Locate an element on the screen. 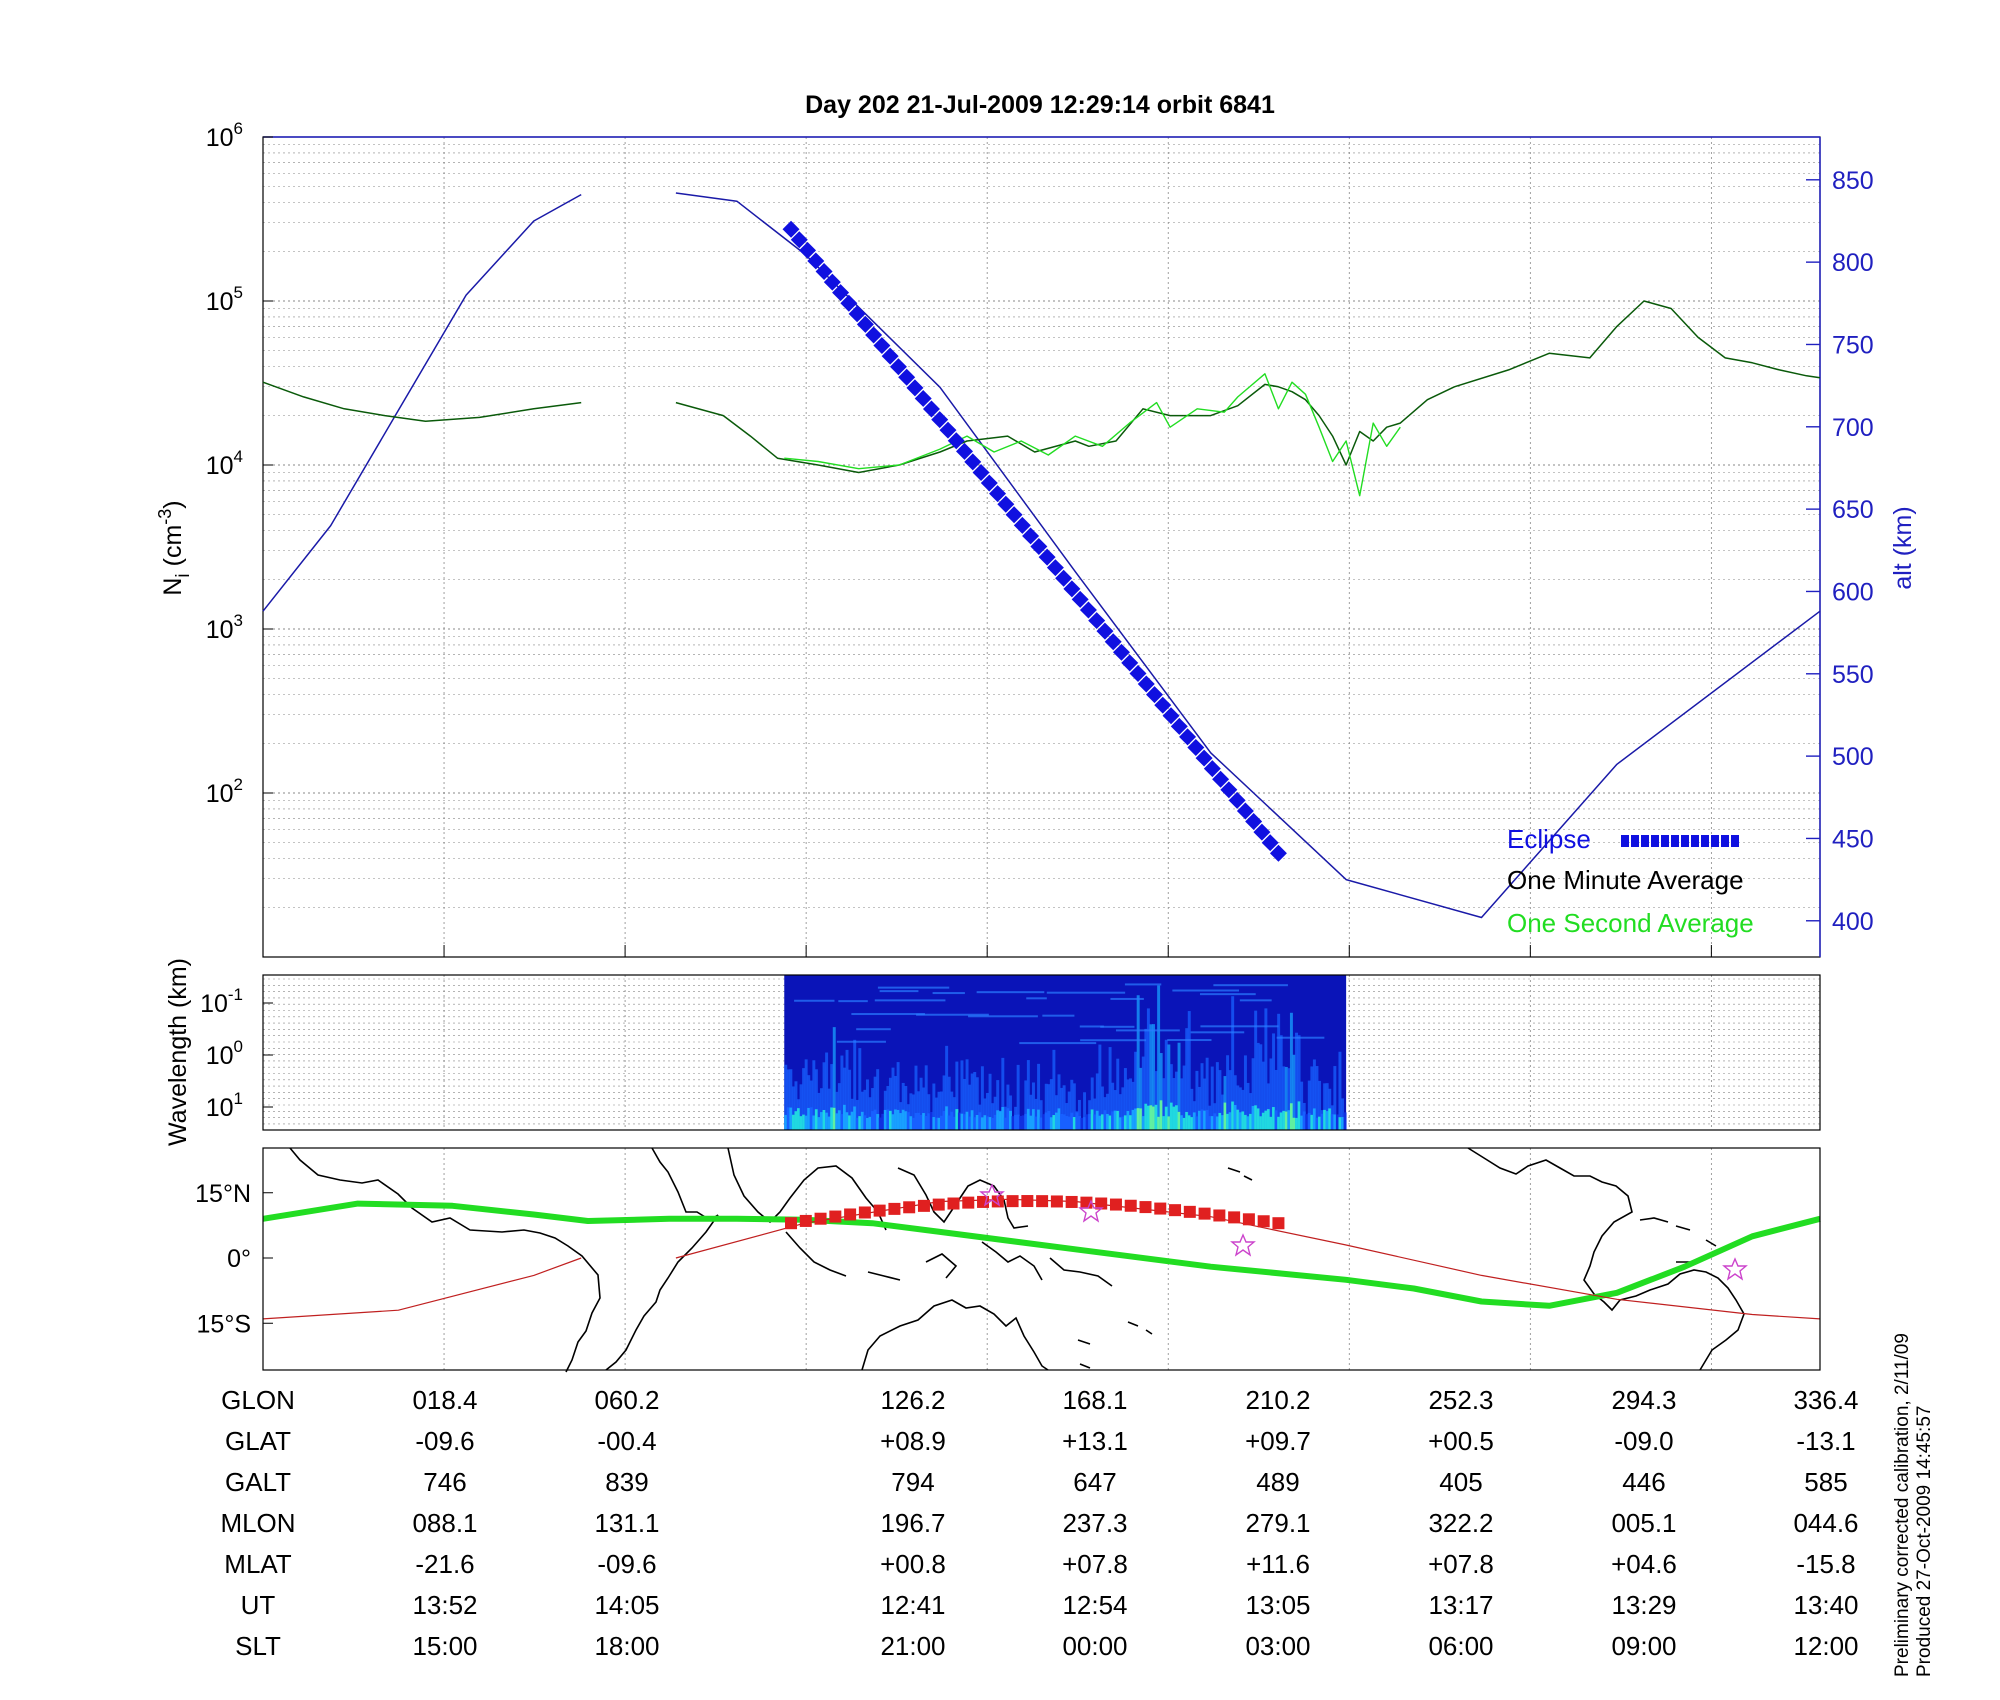 This screenshot has width=2000, height=1700. series-one-second-average is located at coordinates (1092, 435).